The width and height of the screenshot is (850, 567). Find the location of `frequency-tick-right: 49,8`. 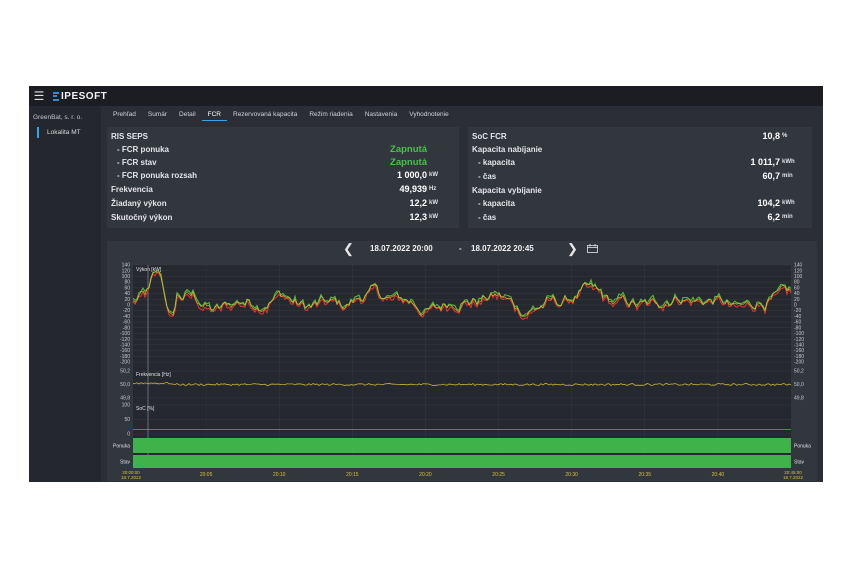

frequency-tick-right: 49,8 is located at coordinates (799, 399).